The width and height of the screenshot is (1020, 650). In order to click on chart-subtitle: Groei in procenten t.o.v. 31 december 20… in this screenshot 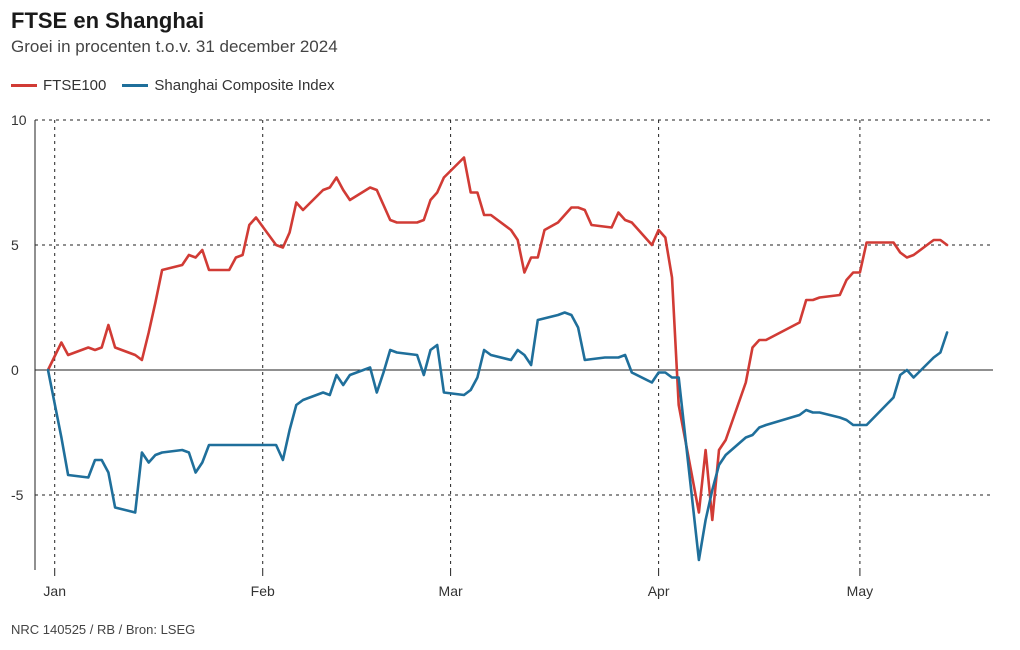, I will do `click(174, 46)`.